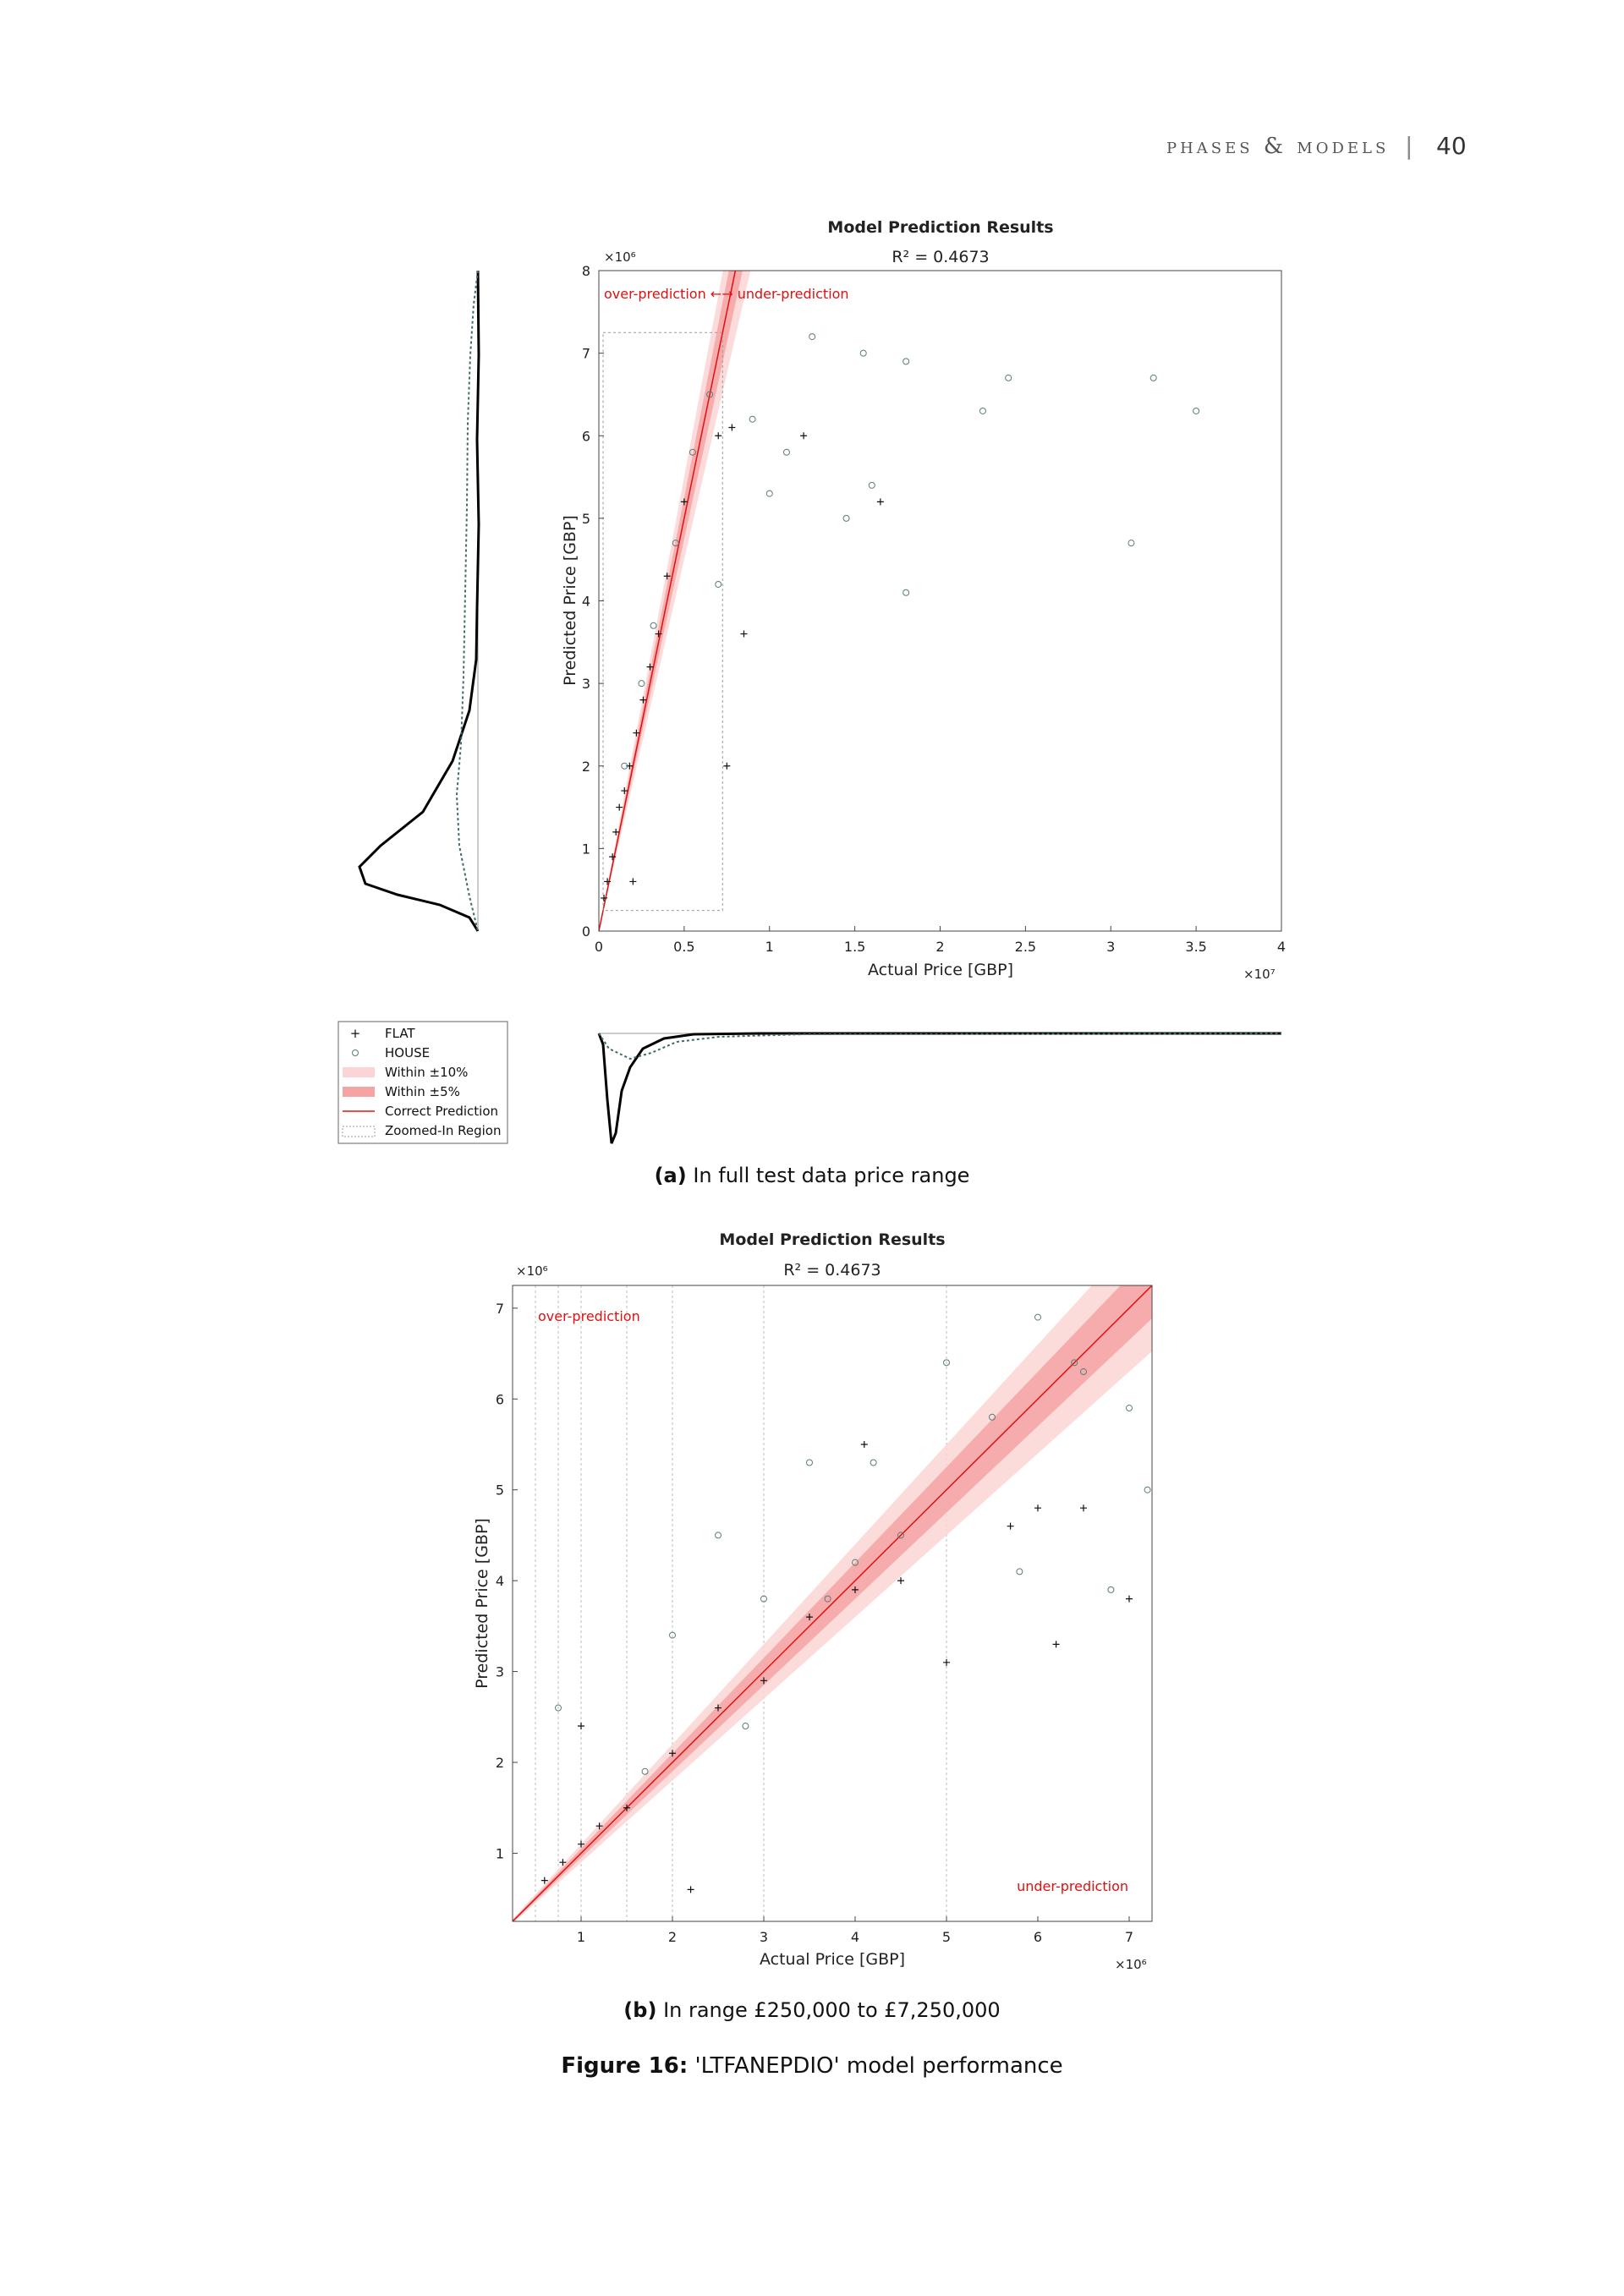 The width and height of the screenshot is (1624, 2296). What do you see at coordinates (832, 2010) in the screenshot?
I see `subcaption-b-text: In range £250,000 to £7,250,000` at bounding box center [832, 2010].